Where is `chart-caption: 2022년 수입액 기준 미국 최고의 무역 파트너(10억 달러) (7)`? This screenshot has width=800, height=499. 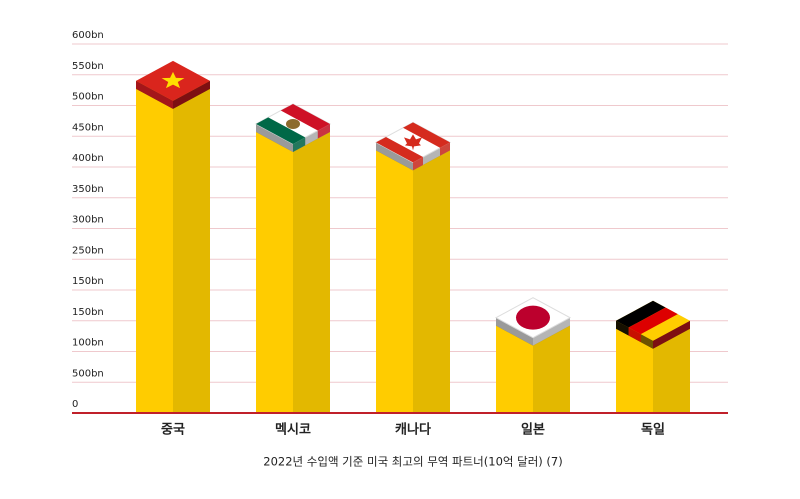 chart-caption: 2022년 수입액 기준 미국 최고의 무역 파트너(10억 달러) (7) is located at coordinates (412, 462).